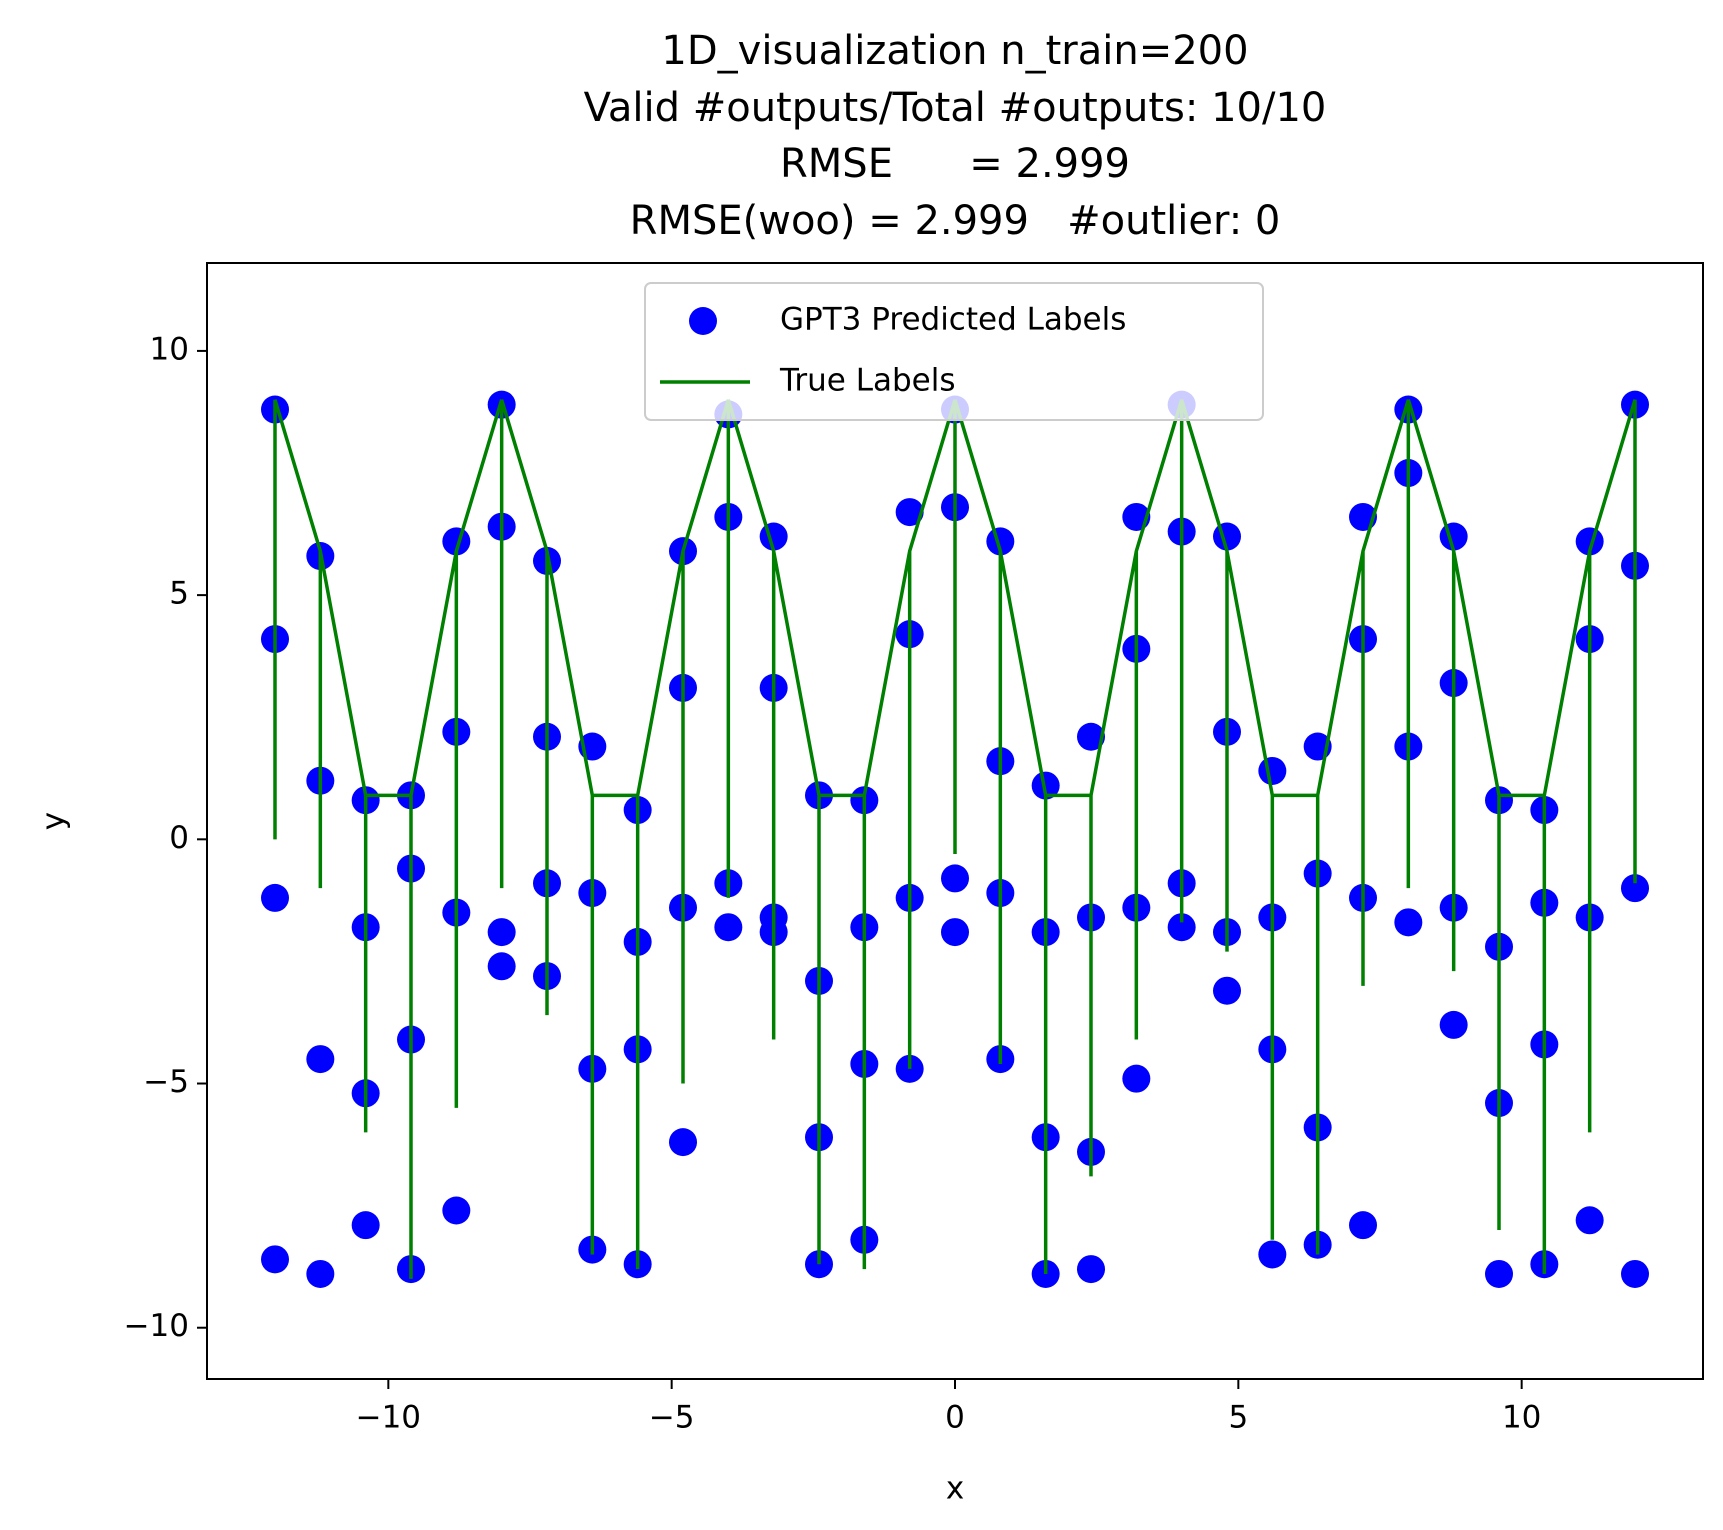  What do you see at coordinates (1521, 1418) in the screenshot?
I see `x-tick-label: 10` at bounding box center [1521, 1418].